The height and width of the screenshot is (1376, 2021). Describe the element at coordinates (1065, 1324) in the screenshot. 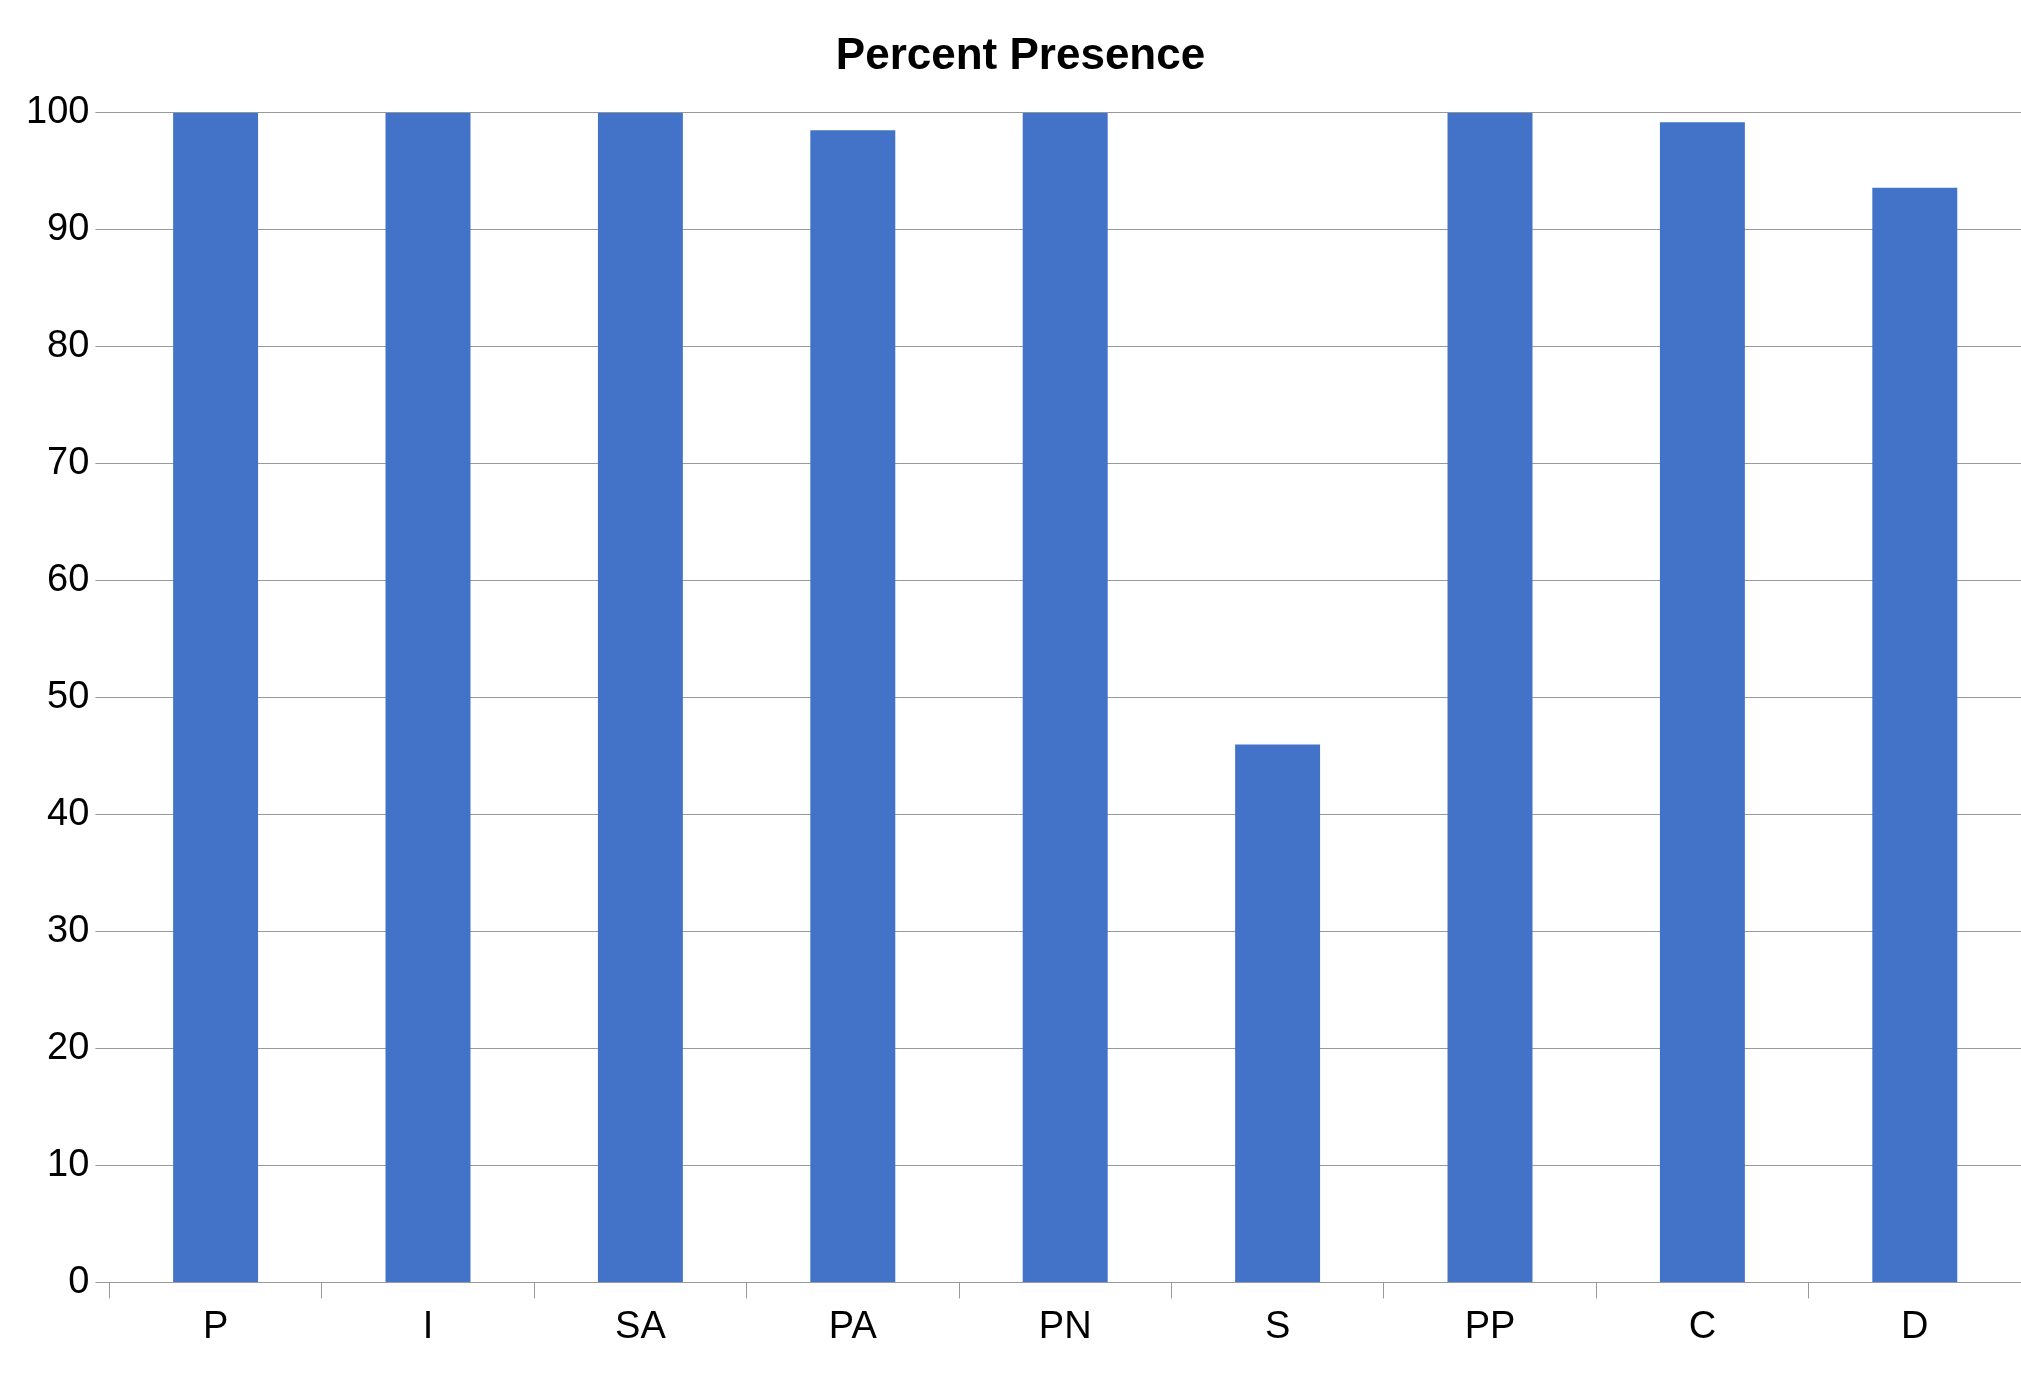

I see `x-tick-label: PN` at that location.